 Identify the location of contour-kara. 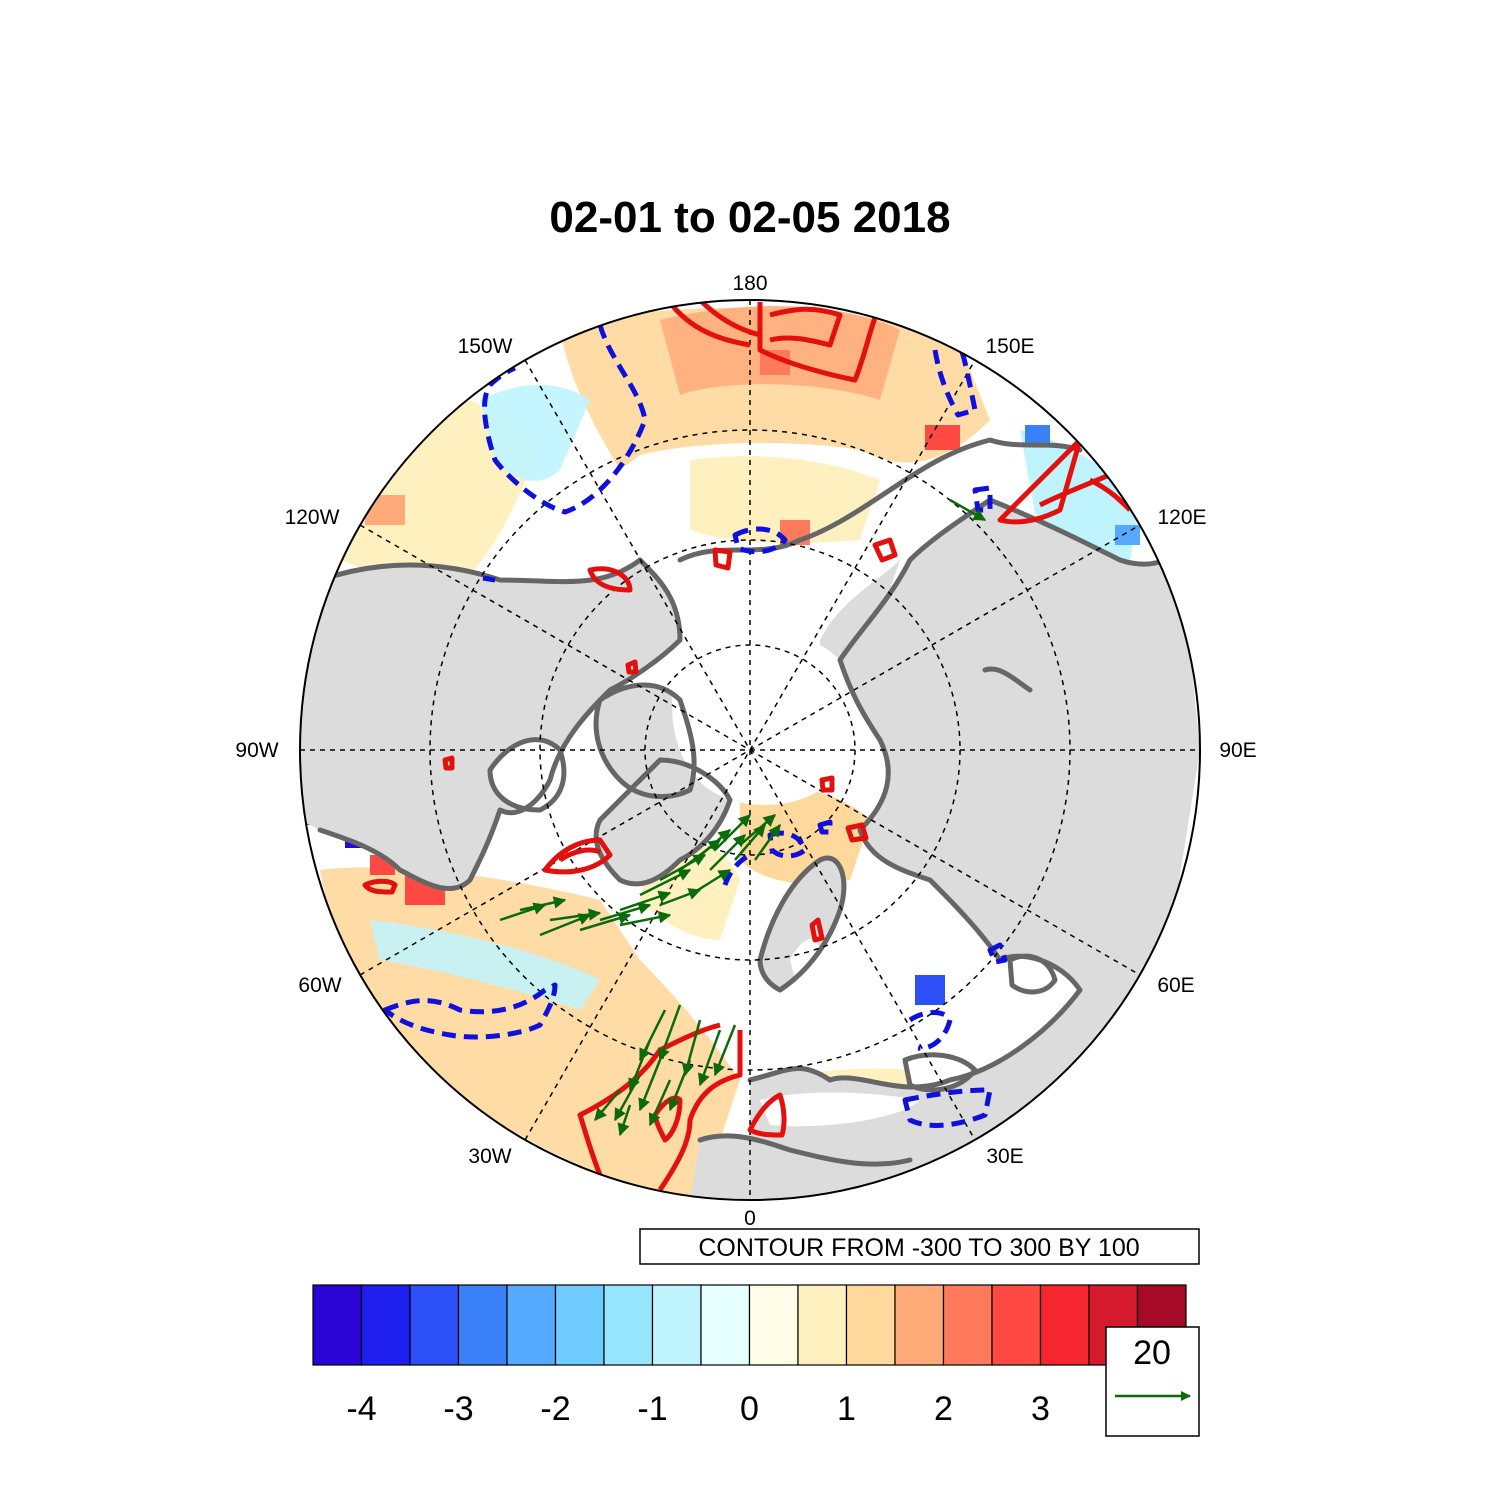
(825, 827).